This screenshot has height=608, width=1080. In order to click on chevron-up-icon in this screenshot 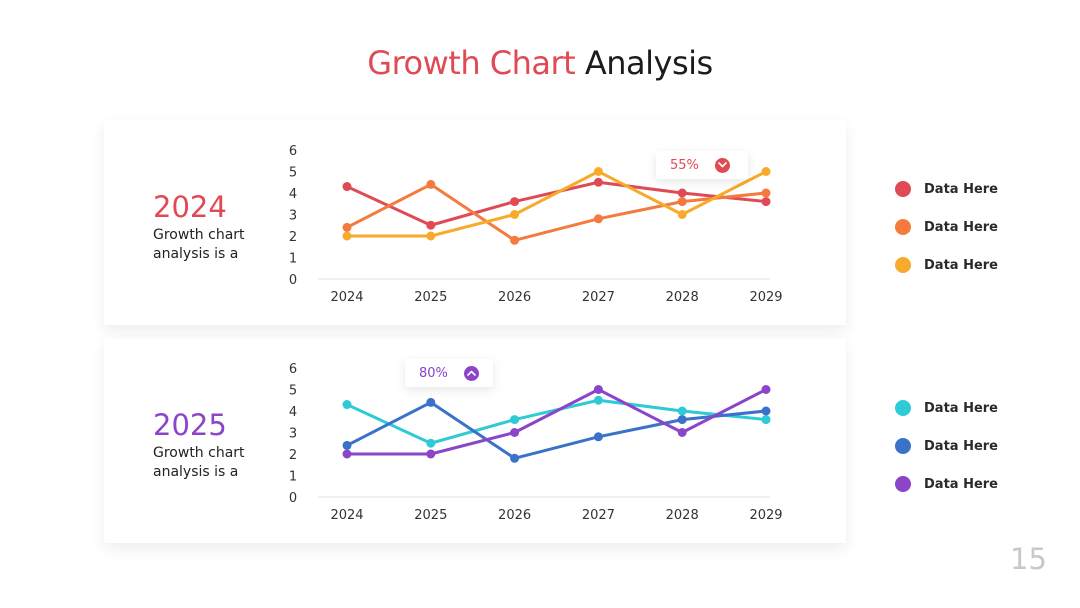, I will do `click(471, 373)`.